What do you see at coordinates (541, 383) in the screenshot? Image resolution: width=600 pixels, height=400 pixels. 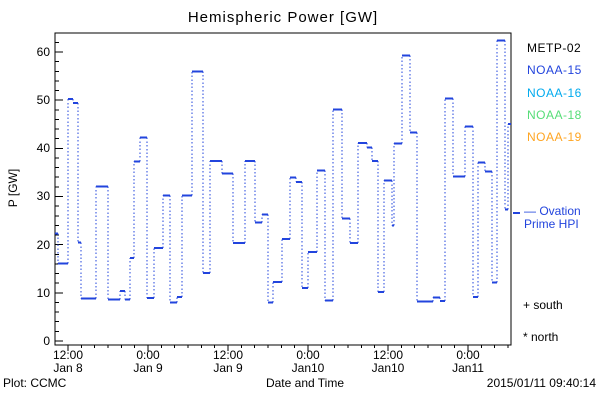 I see `plot-timestamp: 2015/01/11 09:40:14` at bounding box center [541, 383].